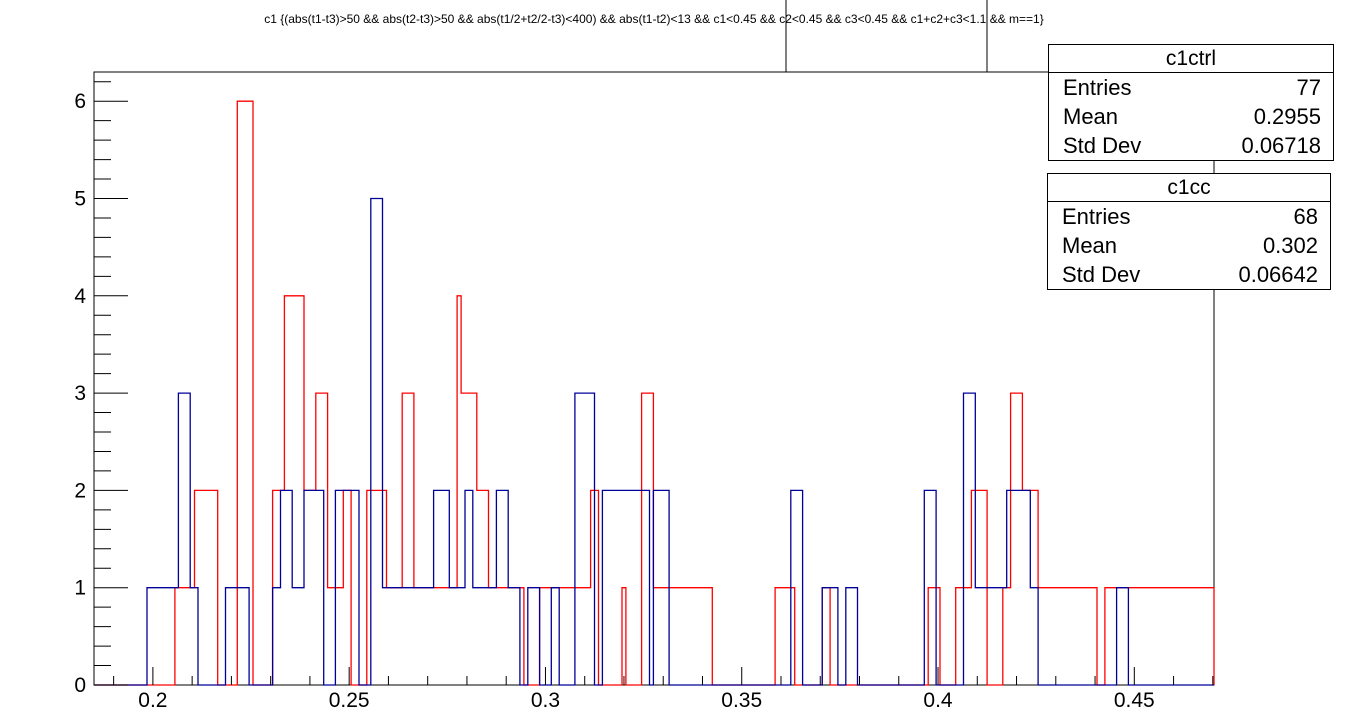 The image size is (1351, 709). What do you see at coordinates (80, 588) in the screenshot?
I see `y-tick-label: 1` at bounding box center [80, 588].